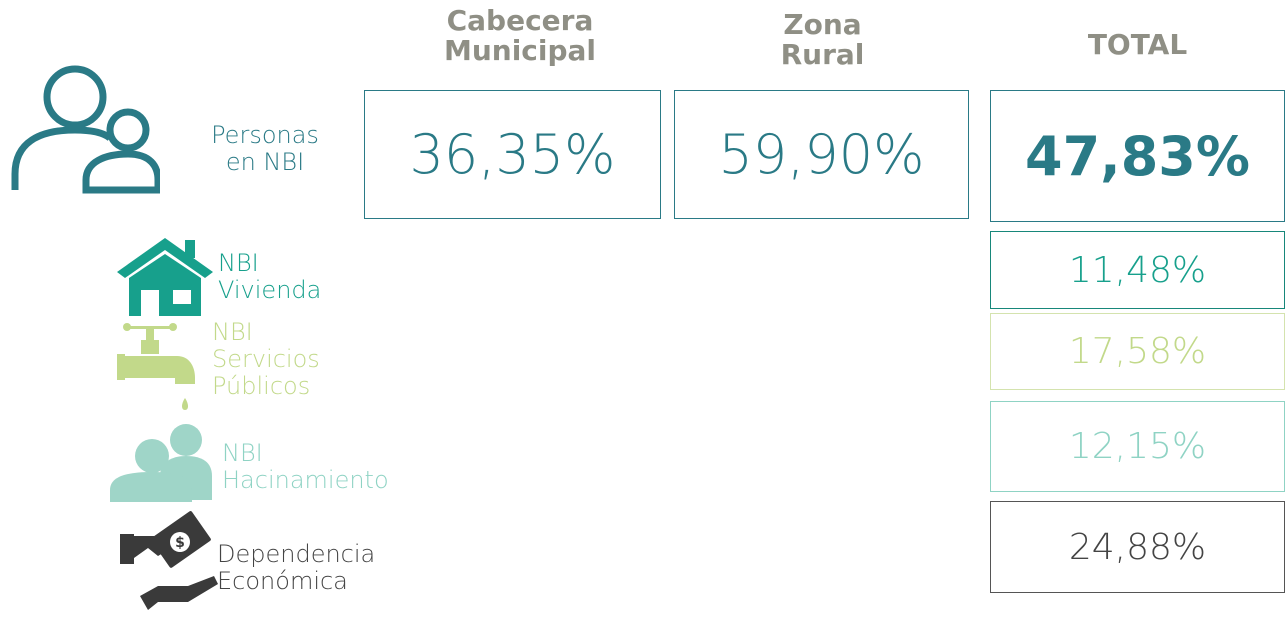 Image resolution: width=1287 pixels, height=621 pixels. I want to click on label-line: en NBI, so click(265, 162).